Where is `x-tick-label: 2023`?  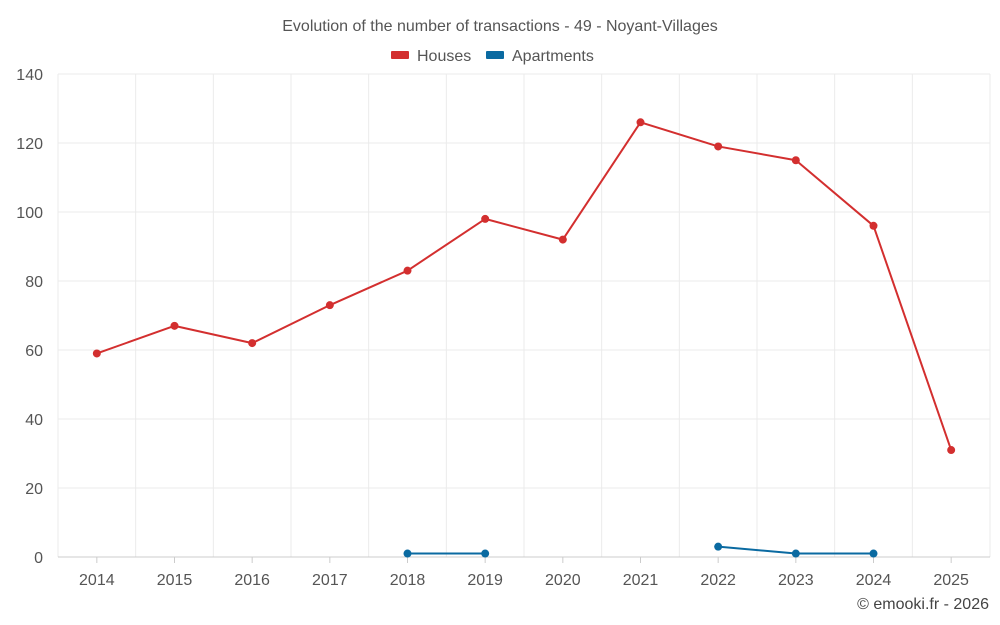 x-tick-label: 2023 is located at coordinates (796, 580).